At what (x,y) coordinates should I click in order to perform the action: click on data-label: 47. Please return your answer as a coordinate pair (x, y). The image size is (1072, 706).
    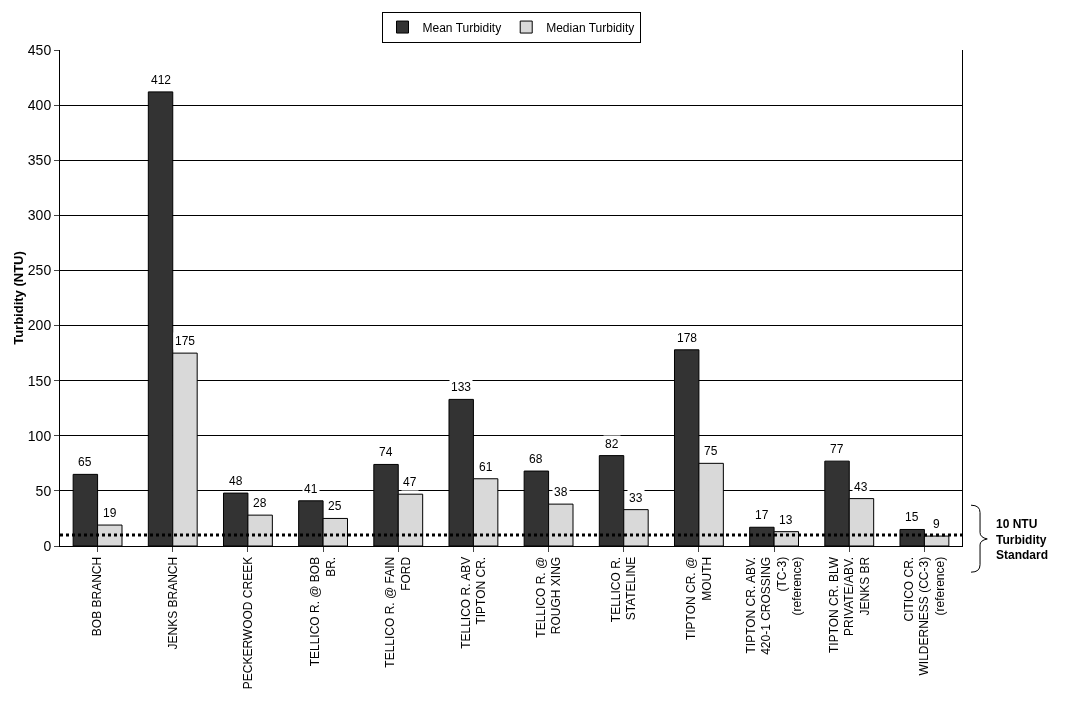
    Looking at the image, I should click on (410, 482).